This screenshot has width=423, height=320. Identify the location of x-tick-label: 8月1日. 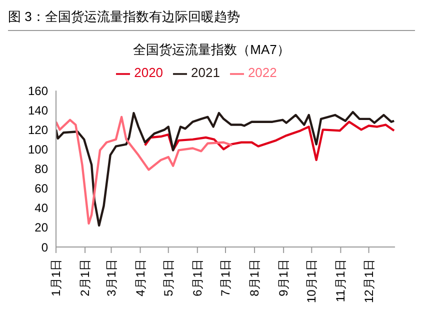
(255, 277).